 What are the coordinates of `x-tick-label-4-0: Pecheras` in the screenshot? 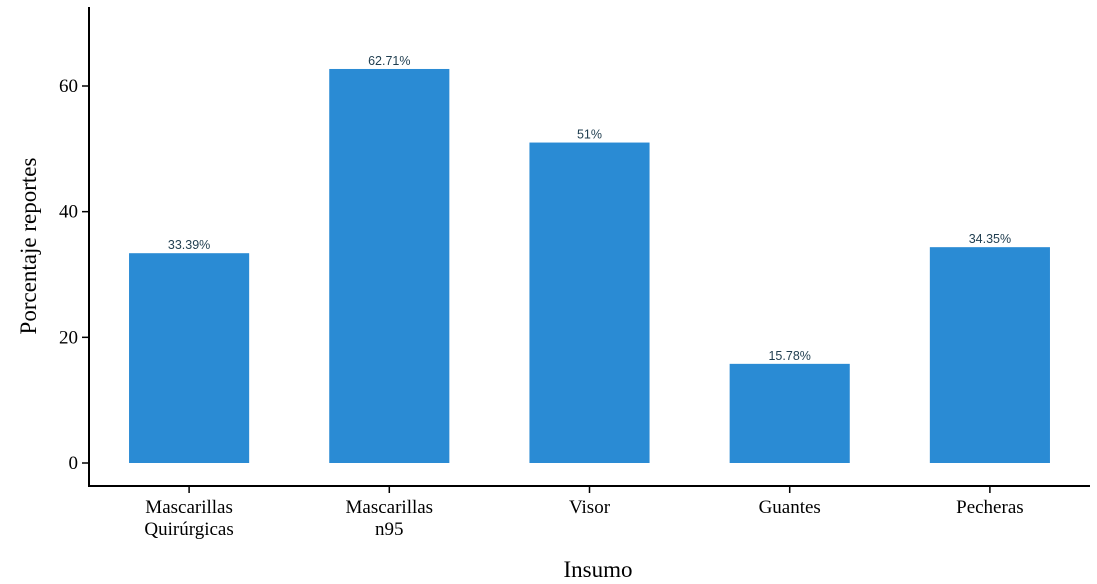 It's located at (990, 507).